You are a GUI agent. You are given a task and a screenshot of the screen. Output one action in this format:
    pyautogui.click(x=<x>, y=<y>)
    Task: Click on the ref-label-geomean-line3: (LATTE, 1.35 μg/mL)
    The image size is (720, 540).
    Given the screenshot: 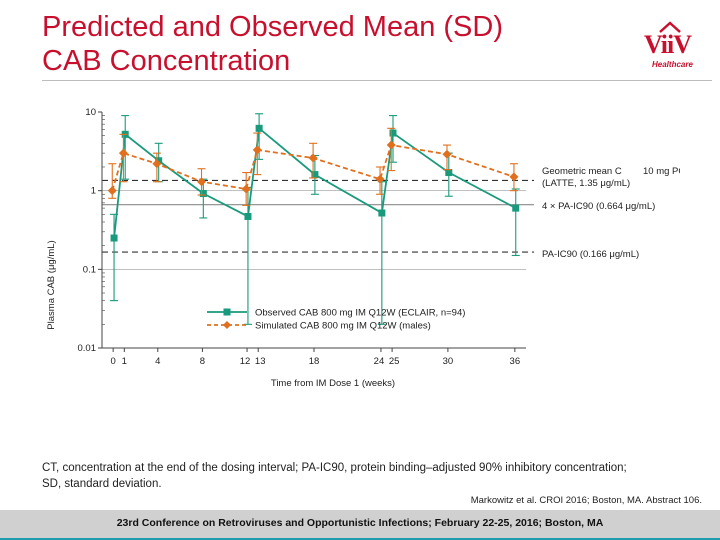 What is the action you would take?
    pyautogui.click(x=586, y=183)
    